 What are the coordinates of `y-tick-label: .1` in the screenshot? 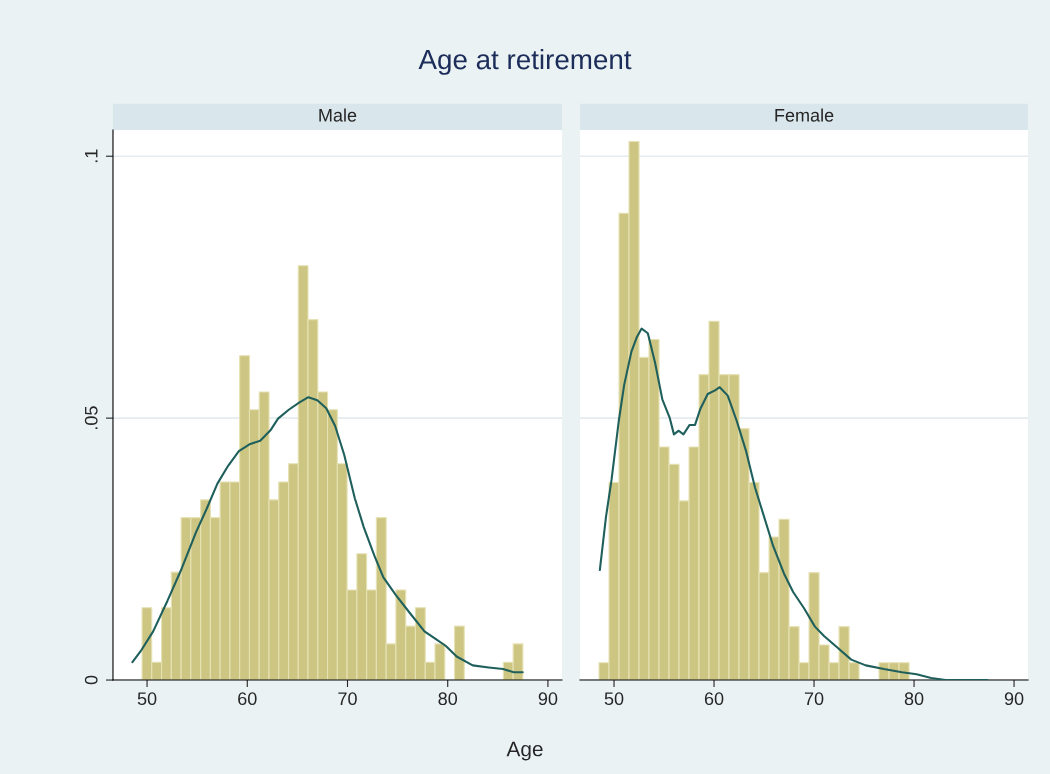 It's located at (91, 156).